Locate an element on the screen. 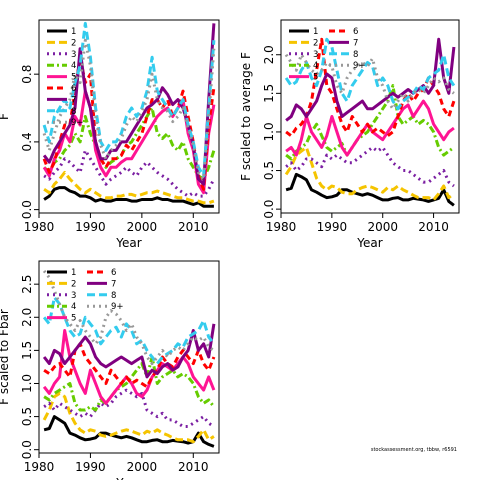 The height and width of the screenshot is (480, 480). source-note: stockassessment.org, tbbw, r6591 is located at coordinates (414, 450).